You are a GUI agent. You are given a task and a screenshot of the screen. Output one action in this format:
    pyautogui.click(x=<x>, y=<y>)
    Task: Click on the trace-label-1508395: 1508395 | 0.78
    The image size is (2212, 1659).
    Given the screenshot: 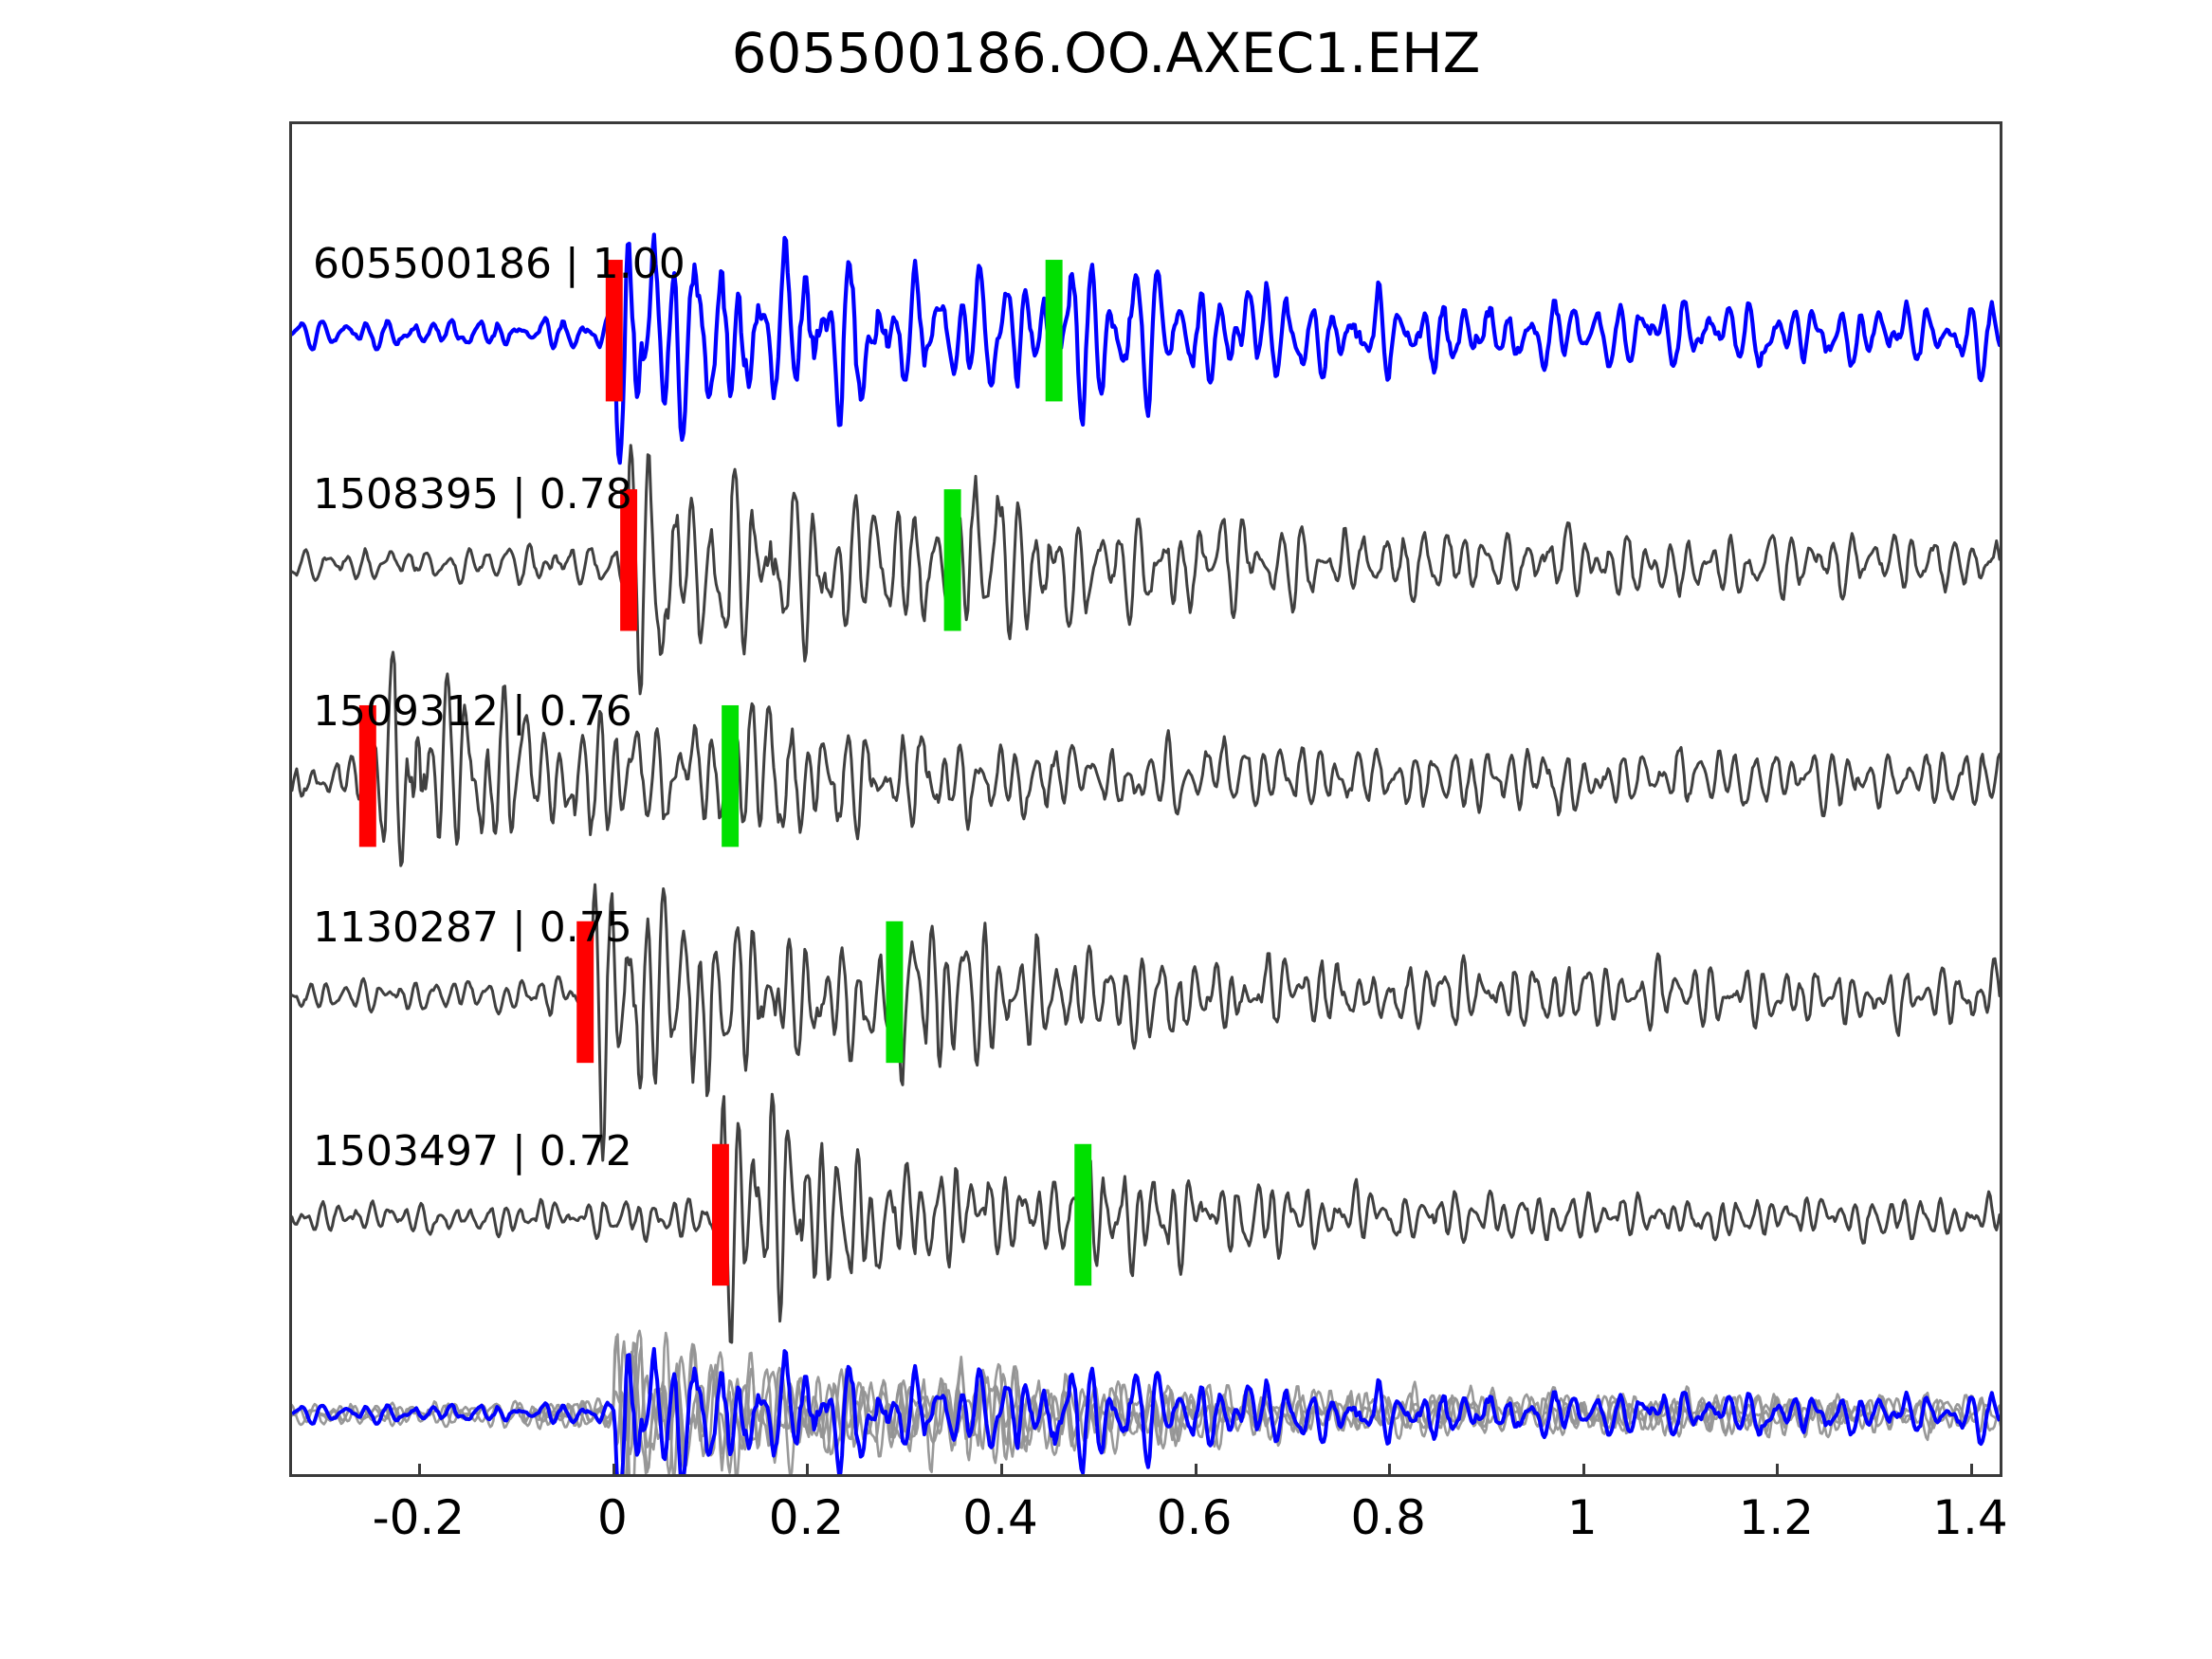 What is the action you would take?
    pyautogui.click(x=472, y=494)
    